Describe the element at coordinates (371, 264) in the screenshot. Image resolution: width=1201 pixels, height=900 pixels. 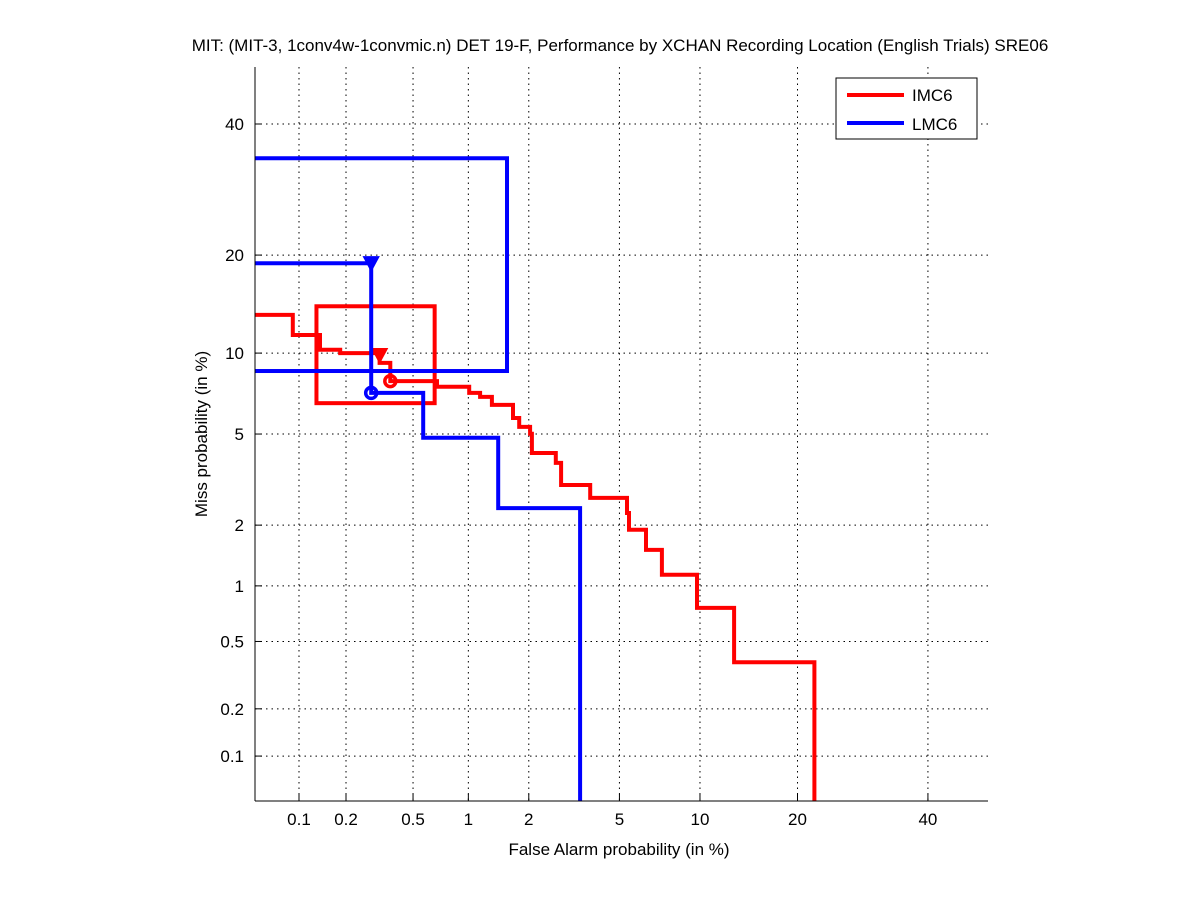
I see `act-dcf-triangle-marker-lmc6` at that location.